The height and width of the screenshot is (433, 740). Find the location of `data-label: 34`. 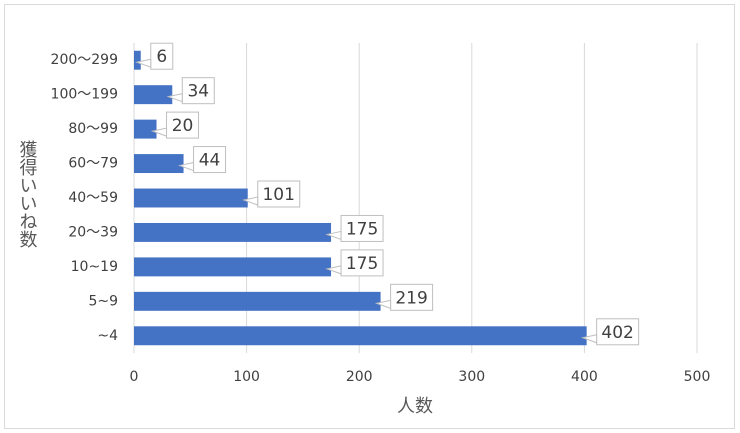

data-label: 34 is located at coordinates (198, 92).